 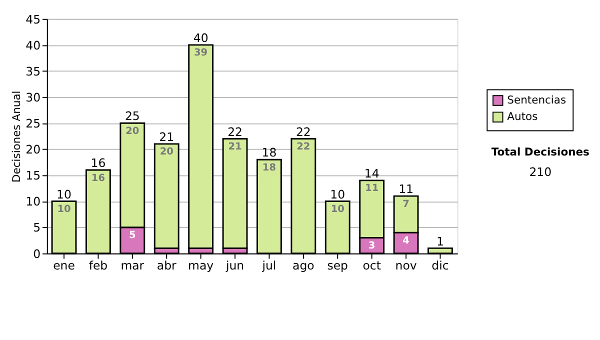 I want to click on total-label: 18, so click(x=269, y=153).